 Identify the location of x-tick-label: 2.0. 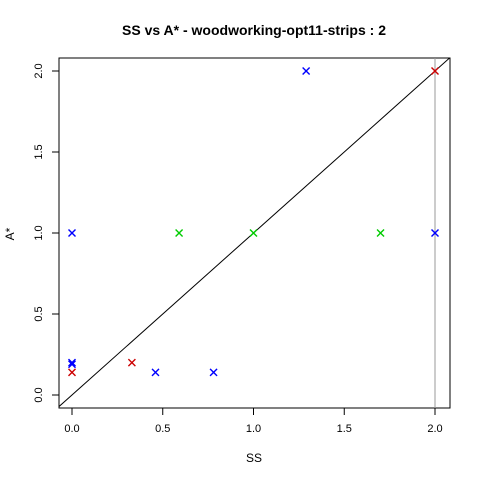
(434, 429).